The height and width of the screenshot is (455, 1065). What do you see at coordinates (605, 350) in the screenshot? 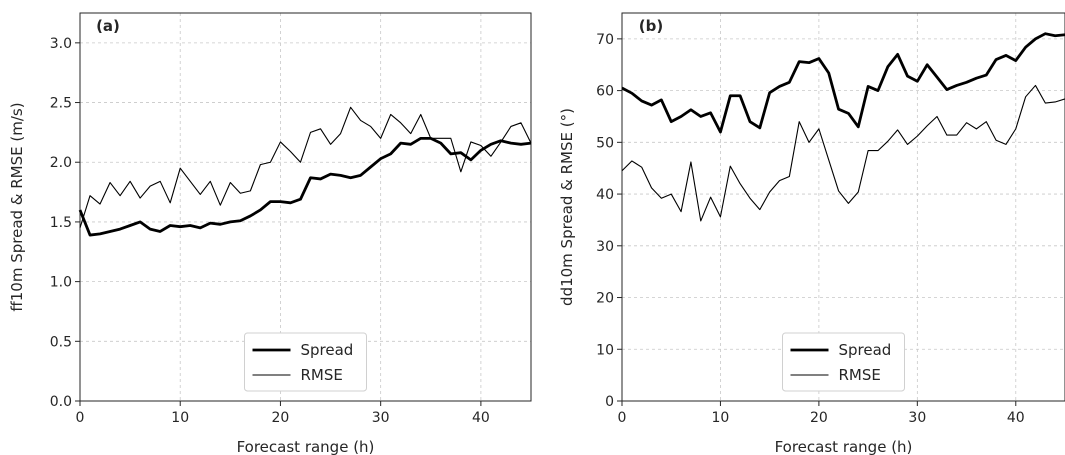
I see `y-tick-label: 10` at bounding box center [605, 350].